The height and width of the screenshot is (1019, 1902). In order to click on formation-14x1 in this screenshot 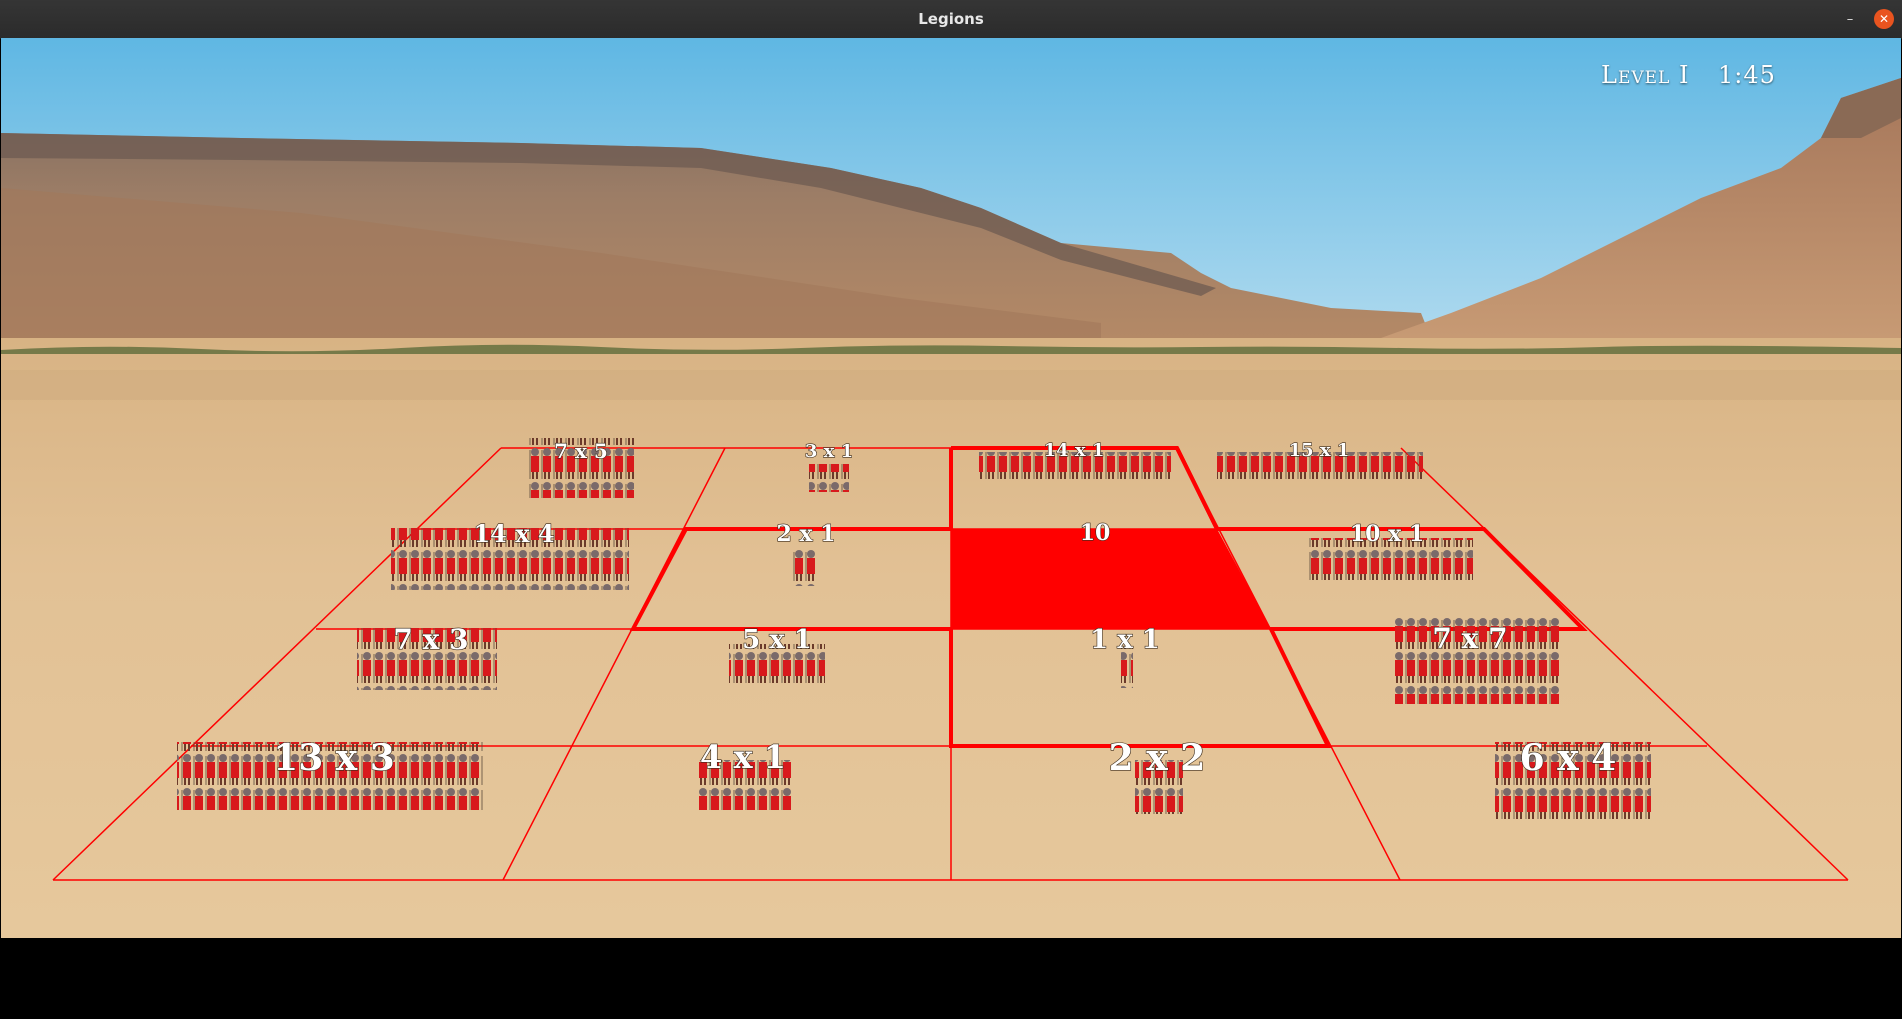, I will do `click(1075, 467)`.